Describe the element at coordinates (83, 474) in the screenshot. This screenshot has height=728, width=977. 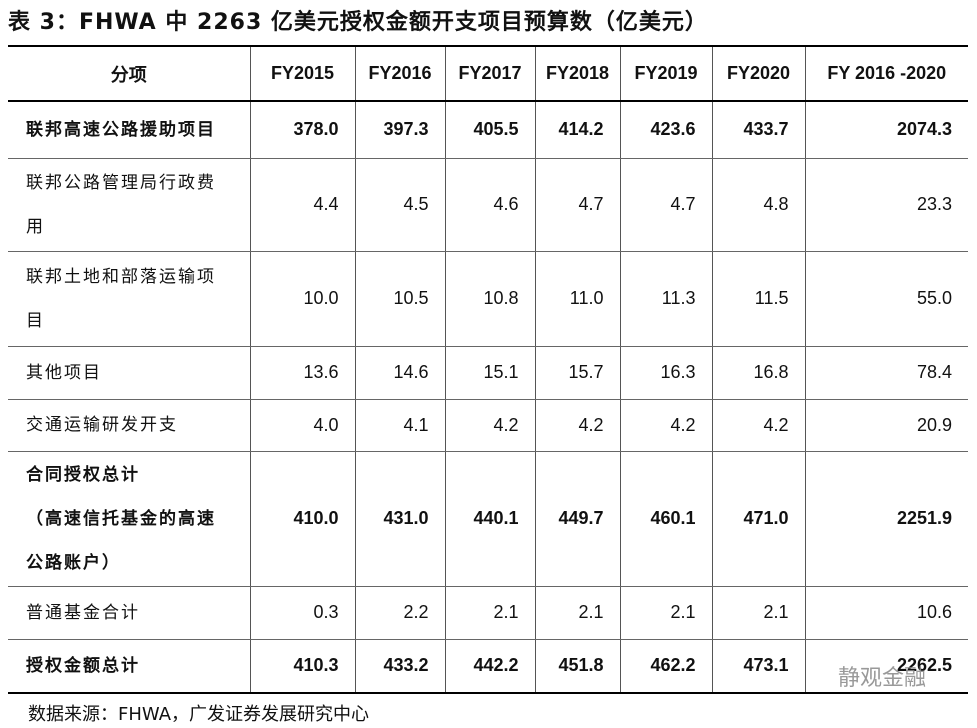
I see `row-label-line: 合同授权总计` at that location.